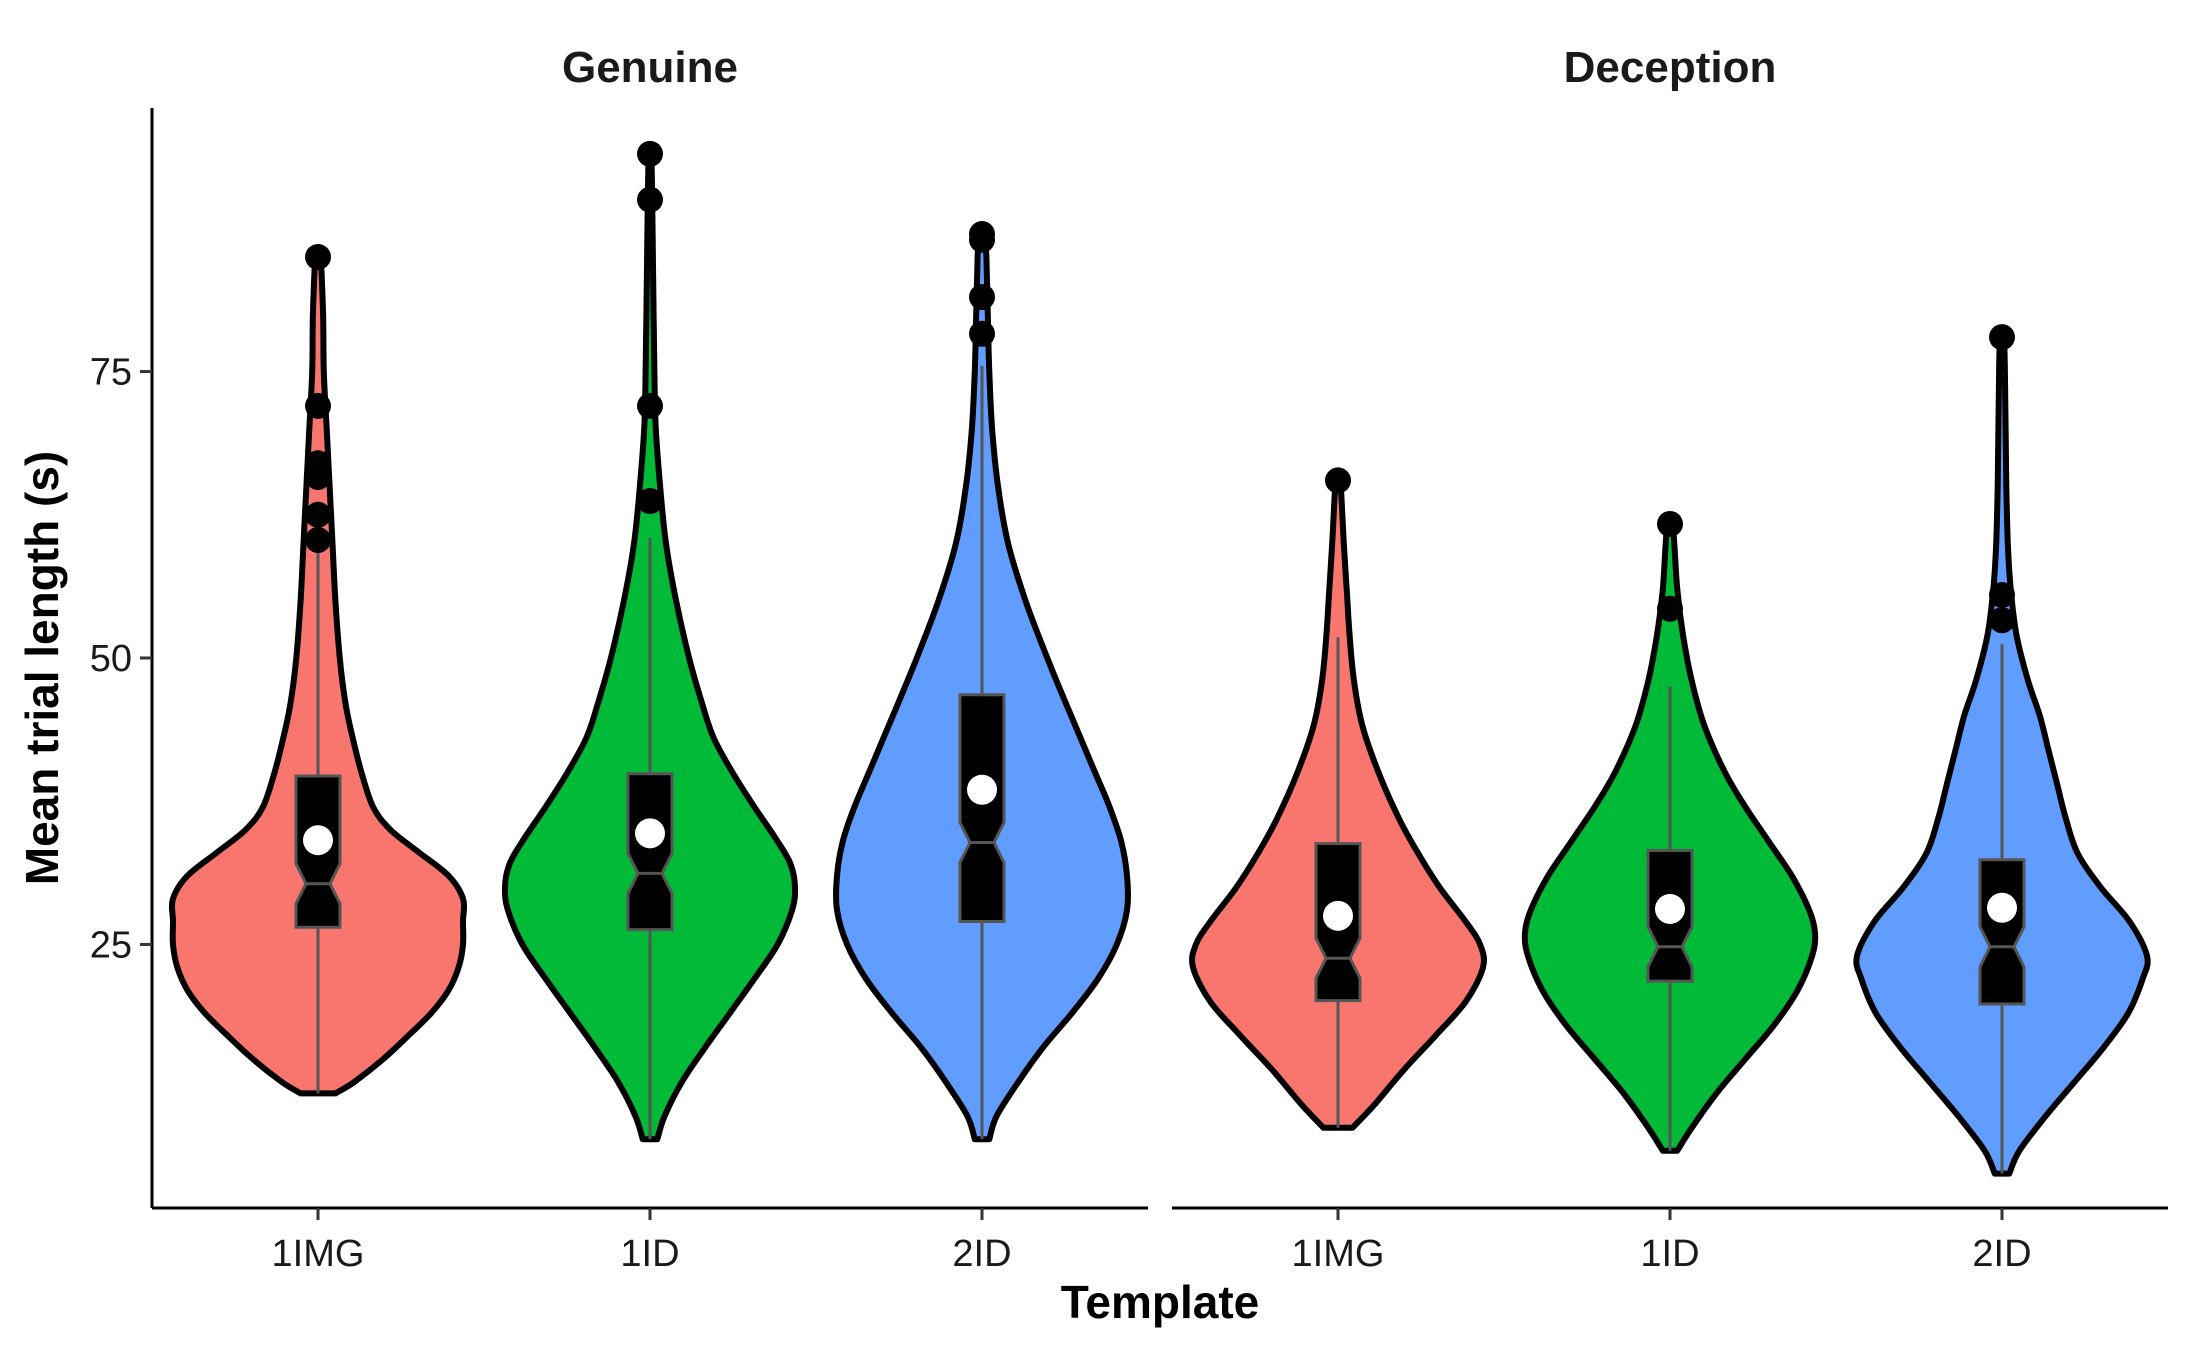 The height and width of the screenshot is (1350, 2187). I want to click on x-axis-title: Template, so click(1160, 1302).